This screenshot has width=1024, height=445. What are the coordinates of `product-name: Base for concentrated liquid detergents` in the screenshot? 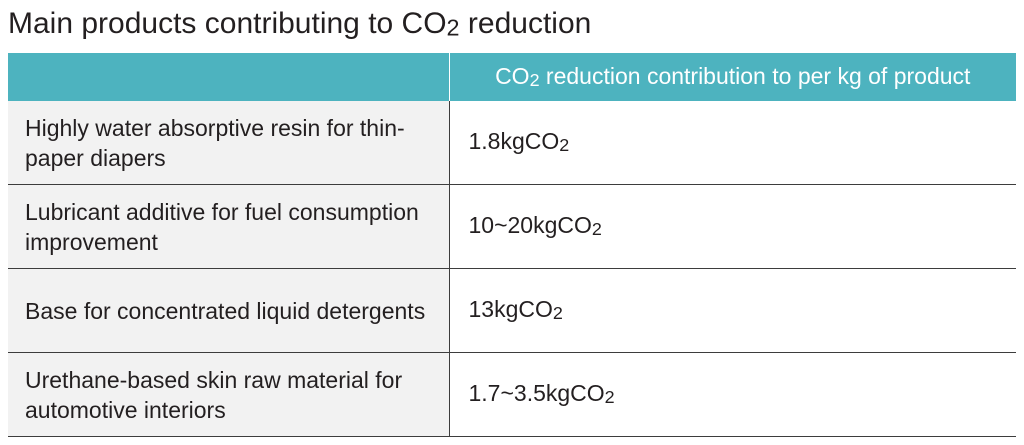 It's located at (229, 310).